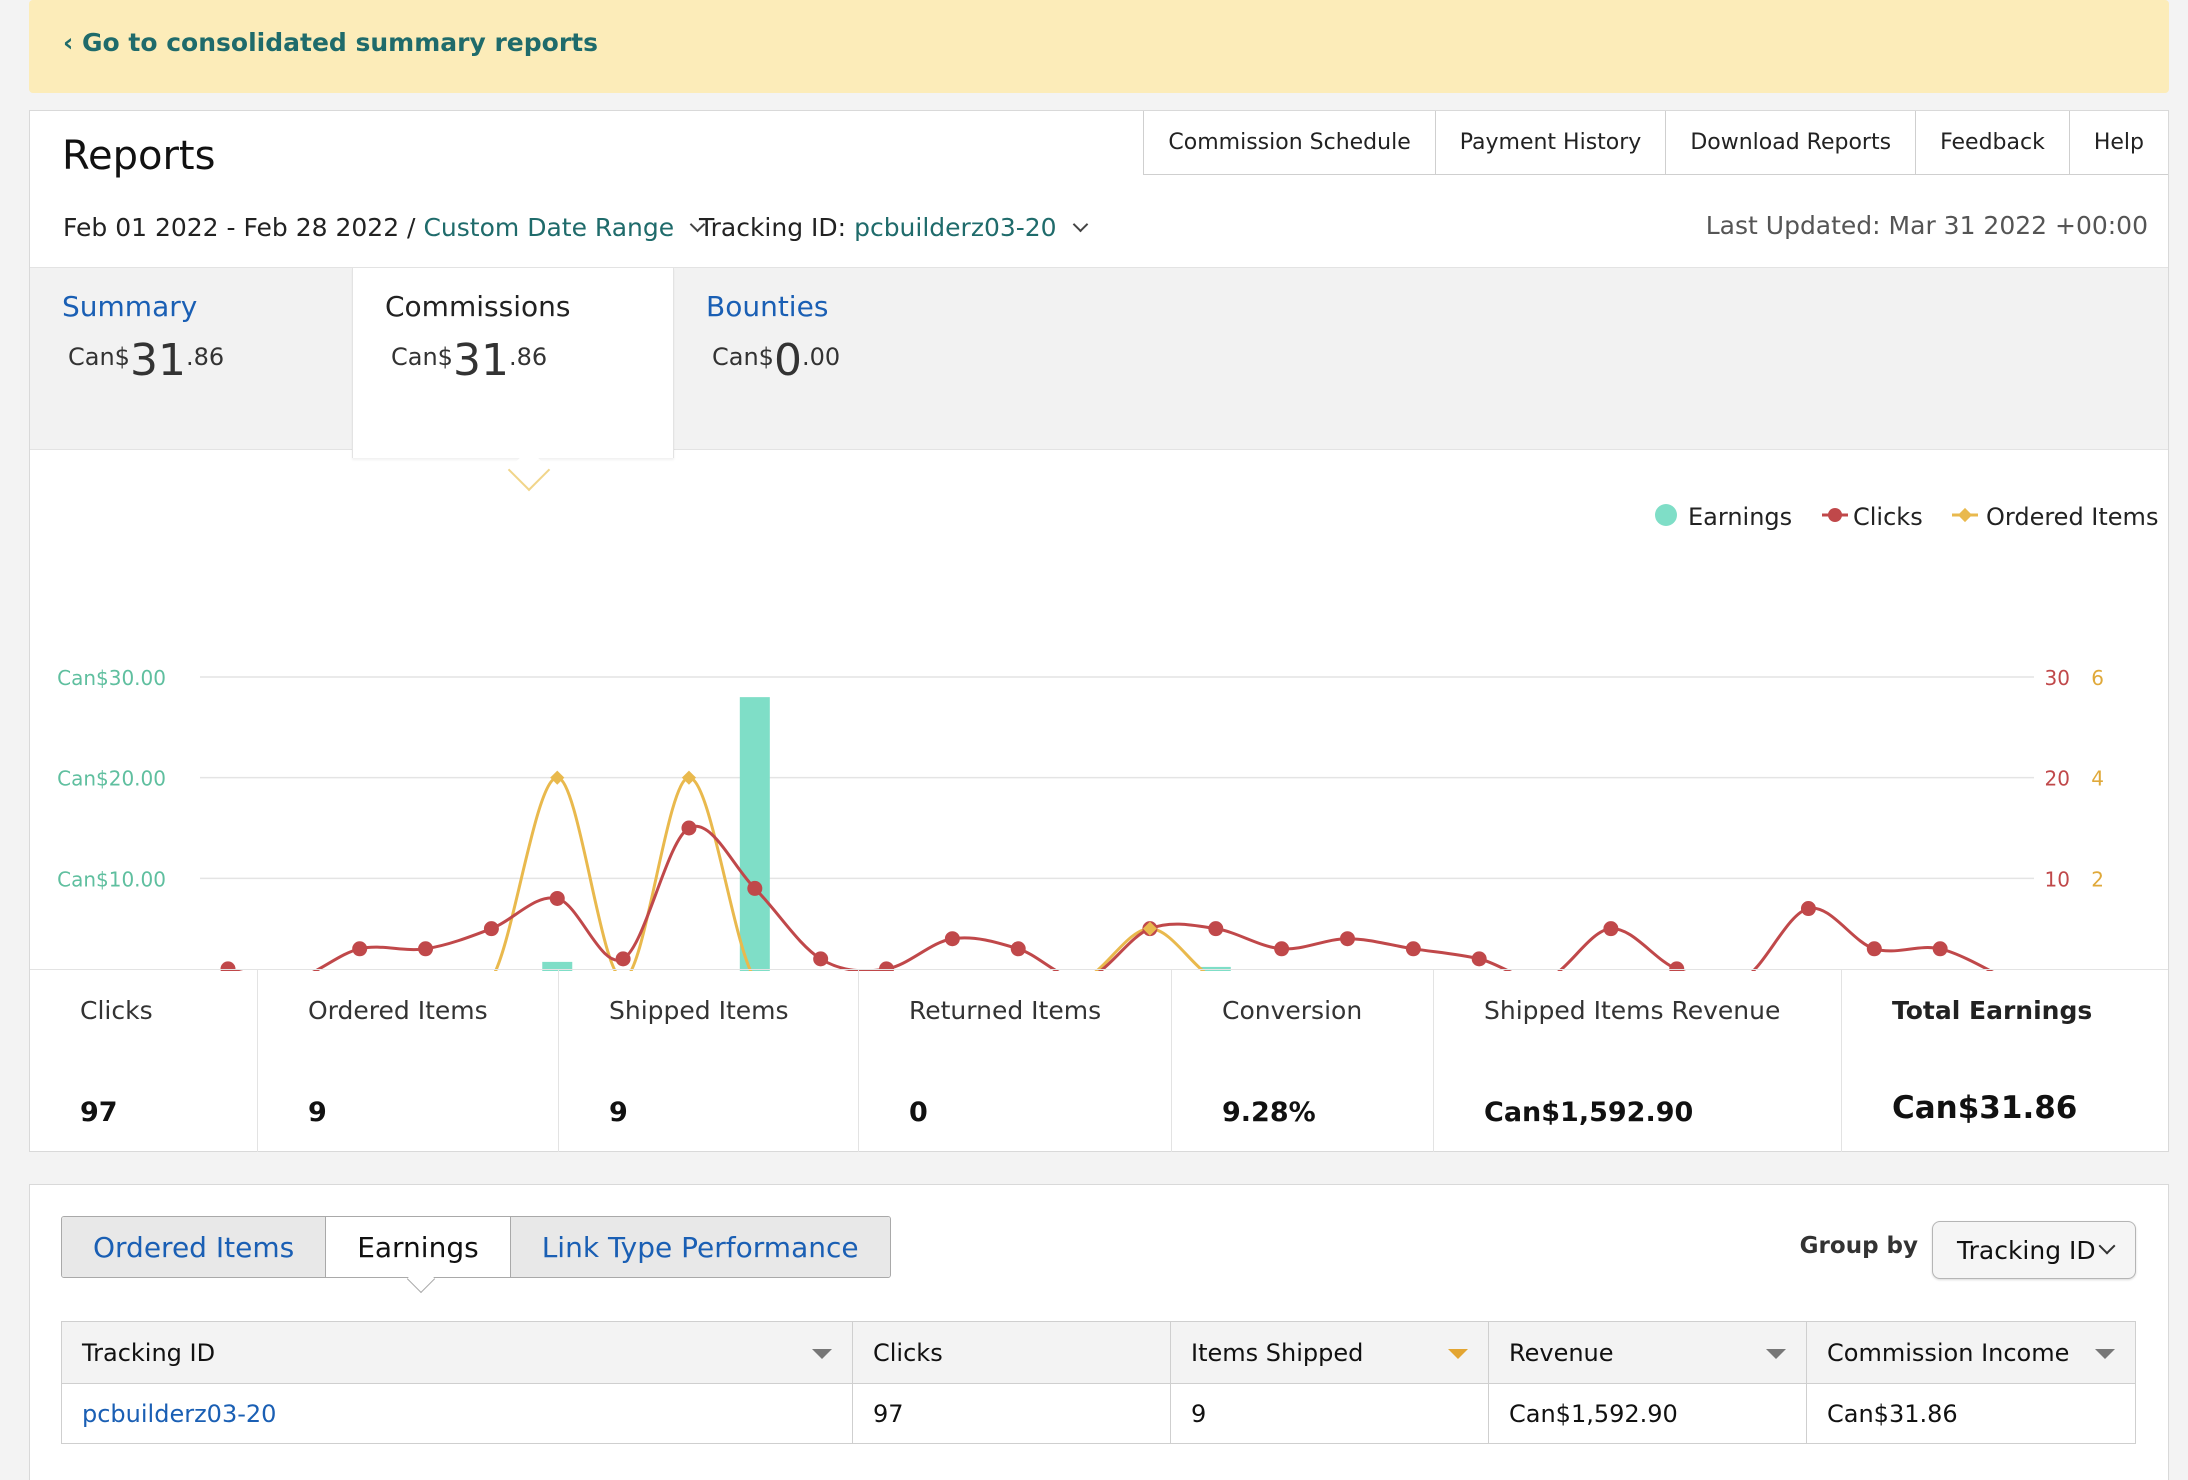 The height and width of the screenshot is (1480, 2188). Describe the element at coordinates (1647, 1413) in the screenshot. I see `cell-revenue: Can$1,592.90` at that location.